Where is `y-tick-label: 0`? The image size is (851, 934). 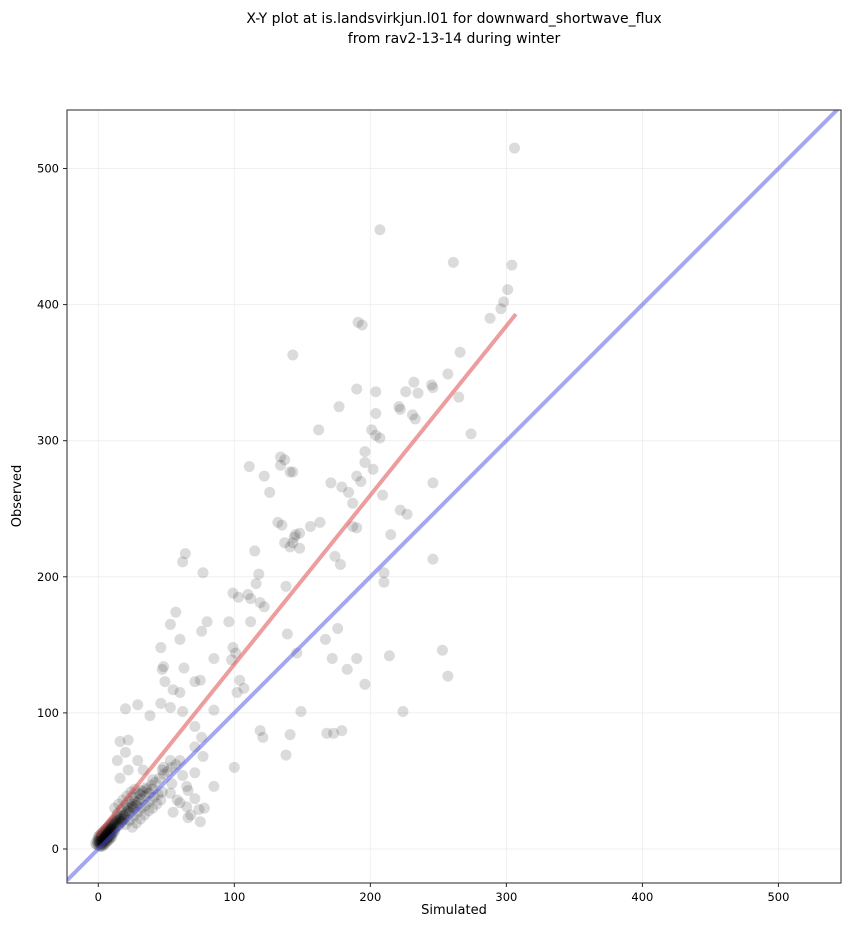
y-tick-label: 0 is located at coordinates (55, 849).